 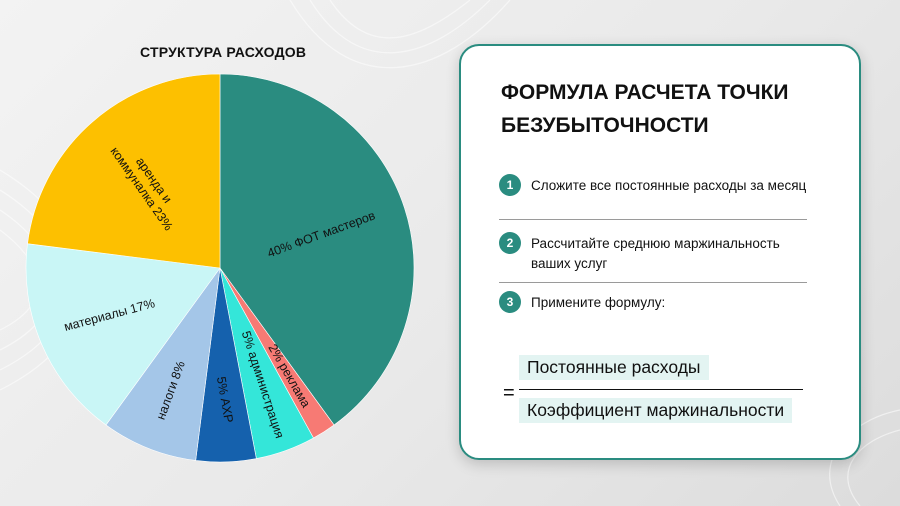 I want to click on step-text: Примените формулу:, so click(x=598, y=302).